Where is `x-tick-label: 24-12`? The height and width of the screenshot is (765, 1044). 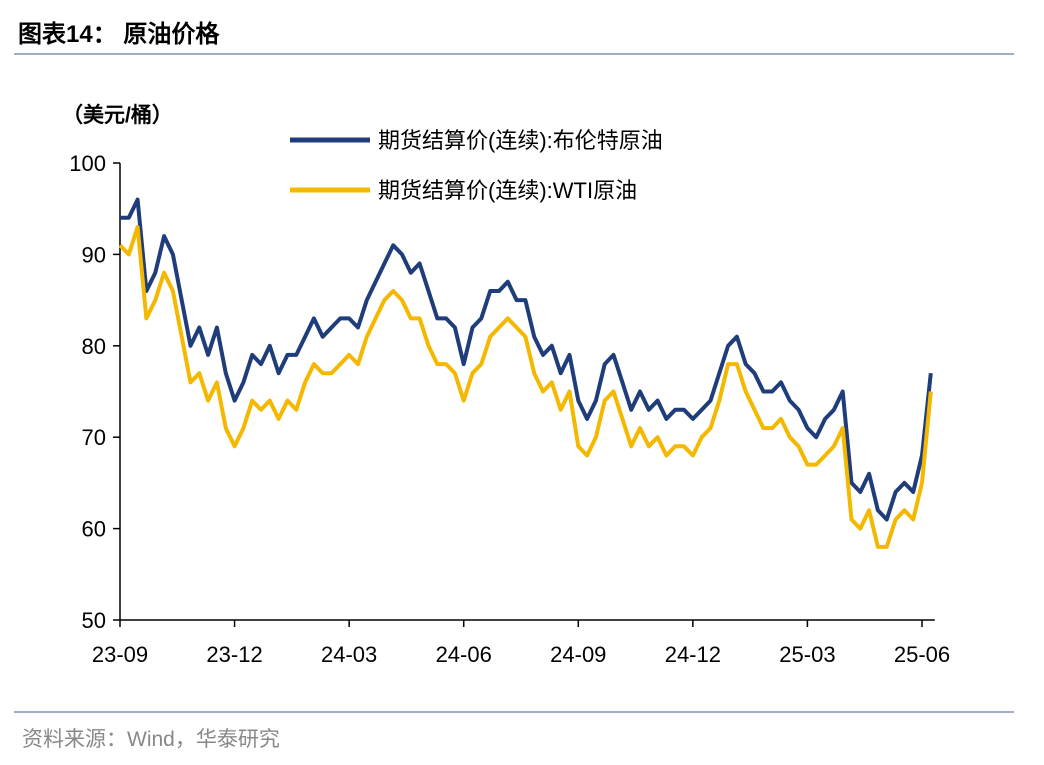 x-tick-label: 24-12 is located at coordinates (693, 654).